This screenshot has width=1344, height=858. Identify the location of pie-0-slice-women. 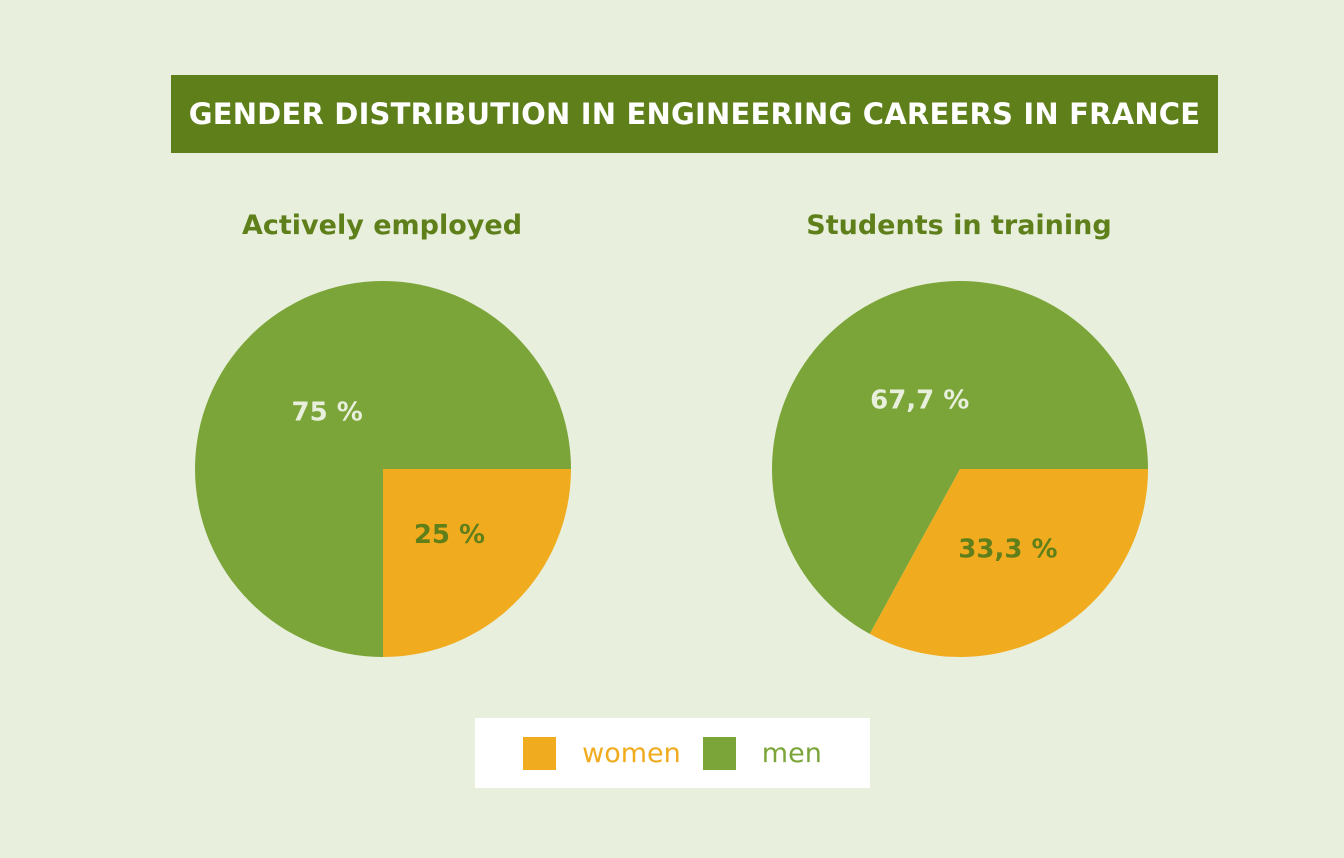
(477, 563).